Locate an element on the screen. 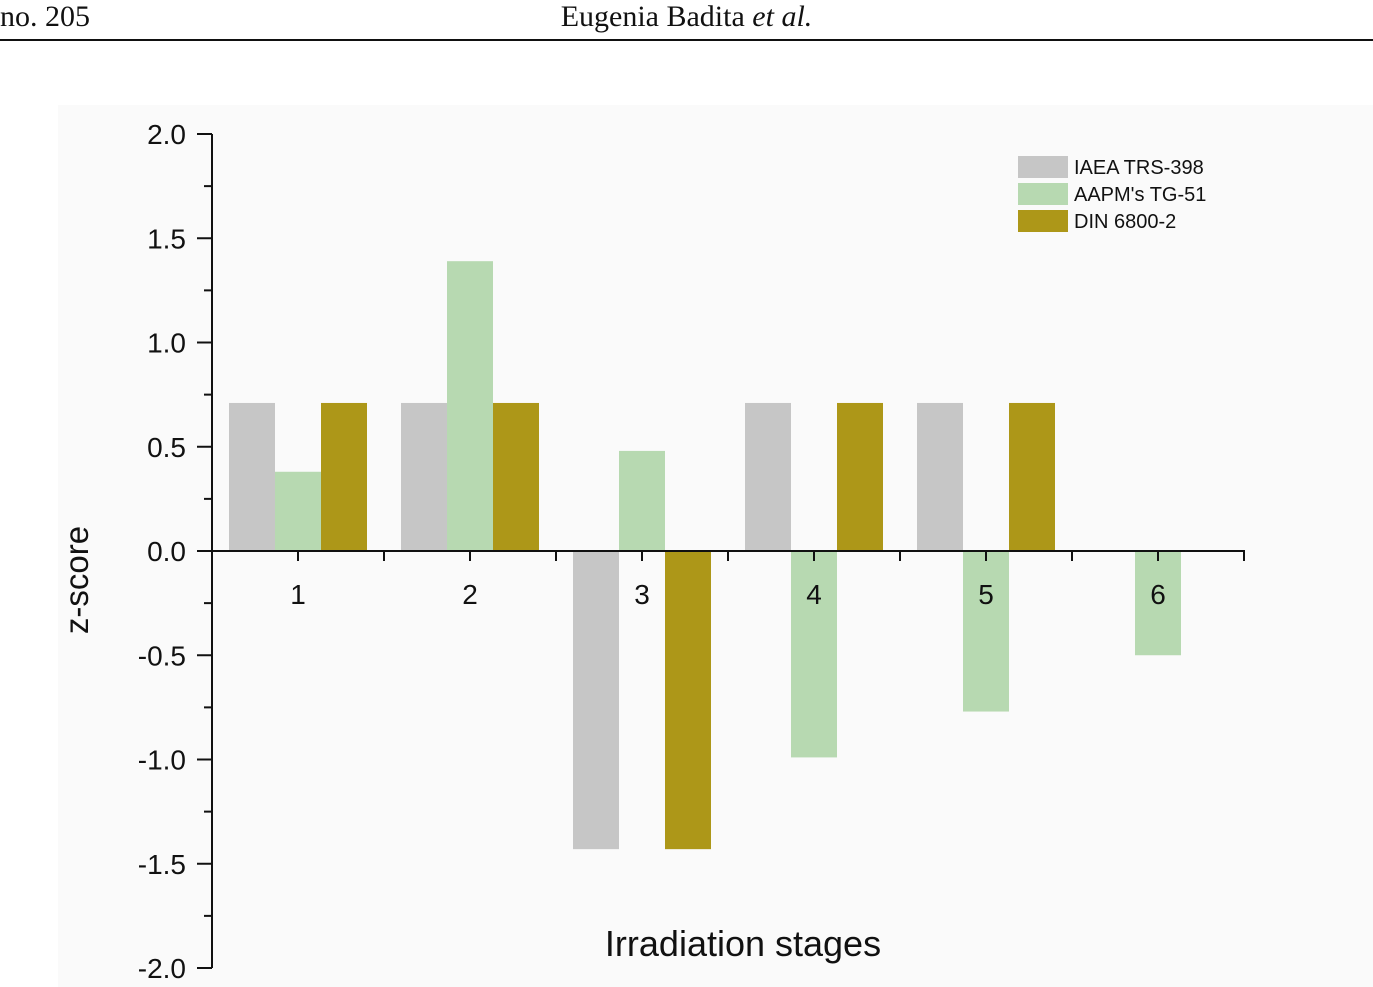 The width and height of the screenshot is (1373, 987). page-header: no. 205 Eugenia Badita et al. is located at coordinates (686, 20).